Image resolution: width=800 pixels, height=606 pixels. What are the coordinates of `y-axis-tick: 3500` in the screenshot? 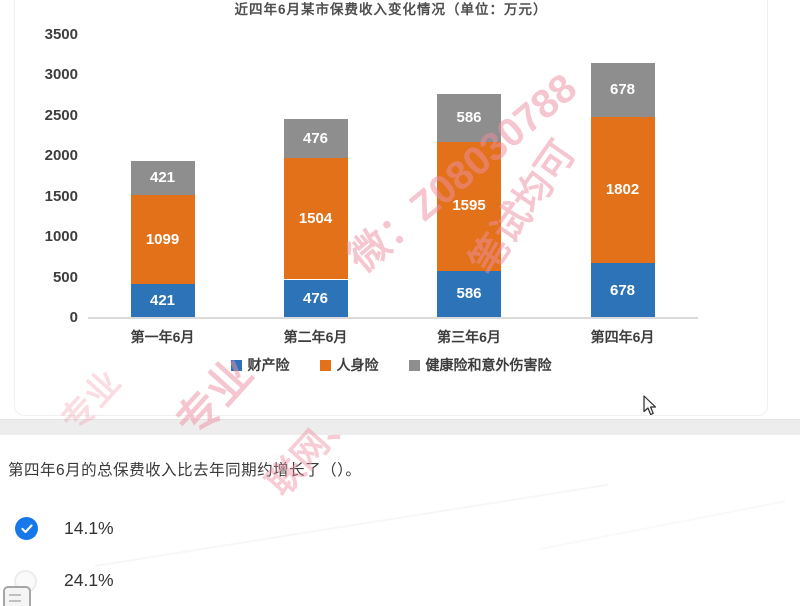 It's located at (61, 34).